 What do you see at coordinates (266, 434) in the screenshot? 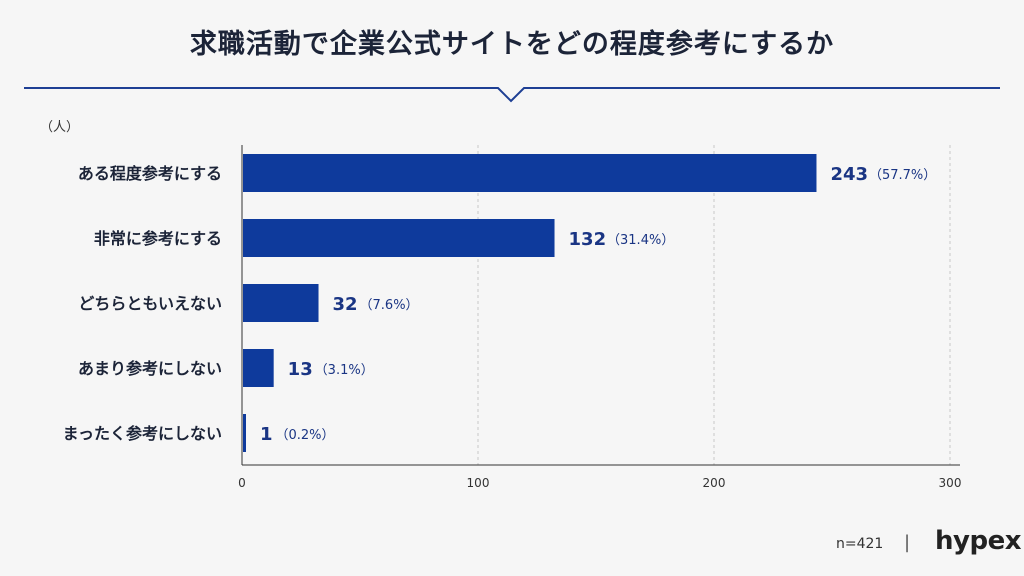
I see `value-label: 1` at bounding box center [266, 434].